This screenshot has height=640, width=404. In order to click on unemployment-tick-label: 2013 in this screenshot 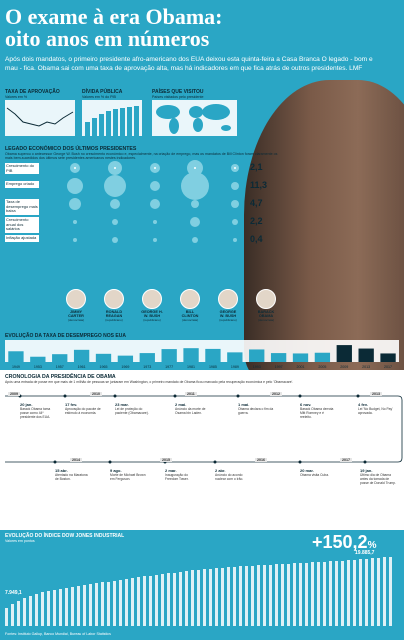, I will do `click(366, 367)`.